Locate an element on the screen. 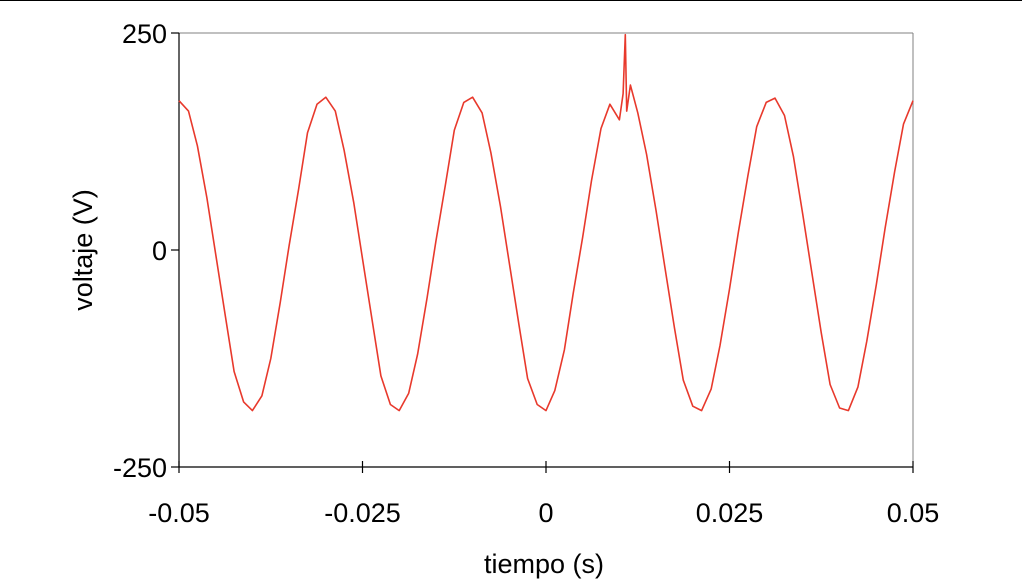 This screenshot has width=1022, height=586. x-tick-label: 0.05 is located at coordinates (913, 513).